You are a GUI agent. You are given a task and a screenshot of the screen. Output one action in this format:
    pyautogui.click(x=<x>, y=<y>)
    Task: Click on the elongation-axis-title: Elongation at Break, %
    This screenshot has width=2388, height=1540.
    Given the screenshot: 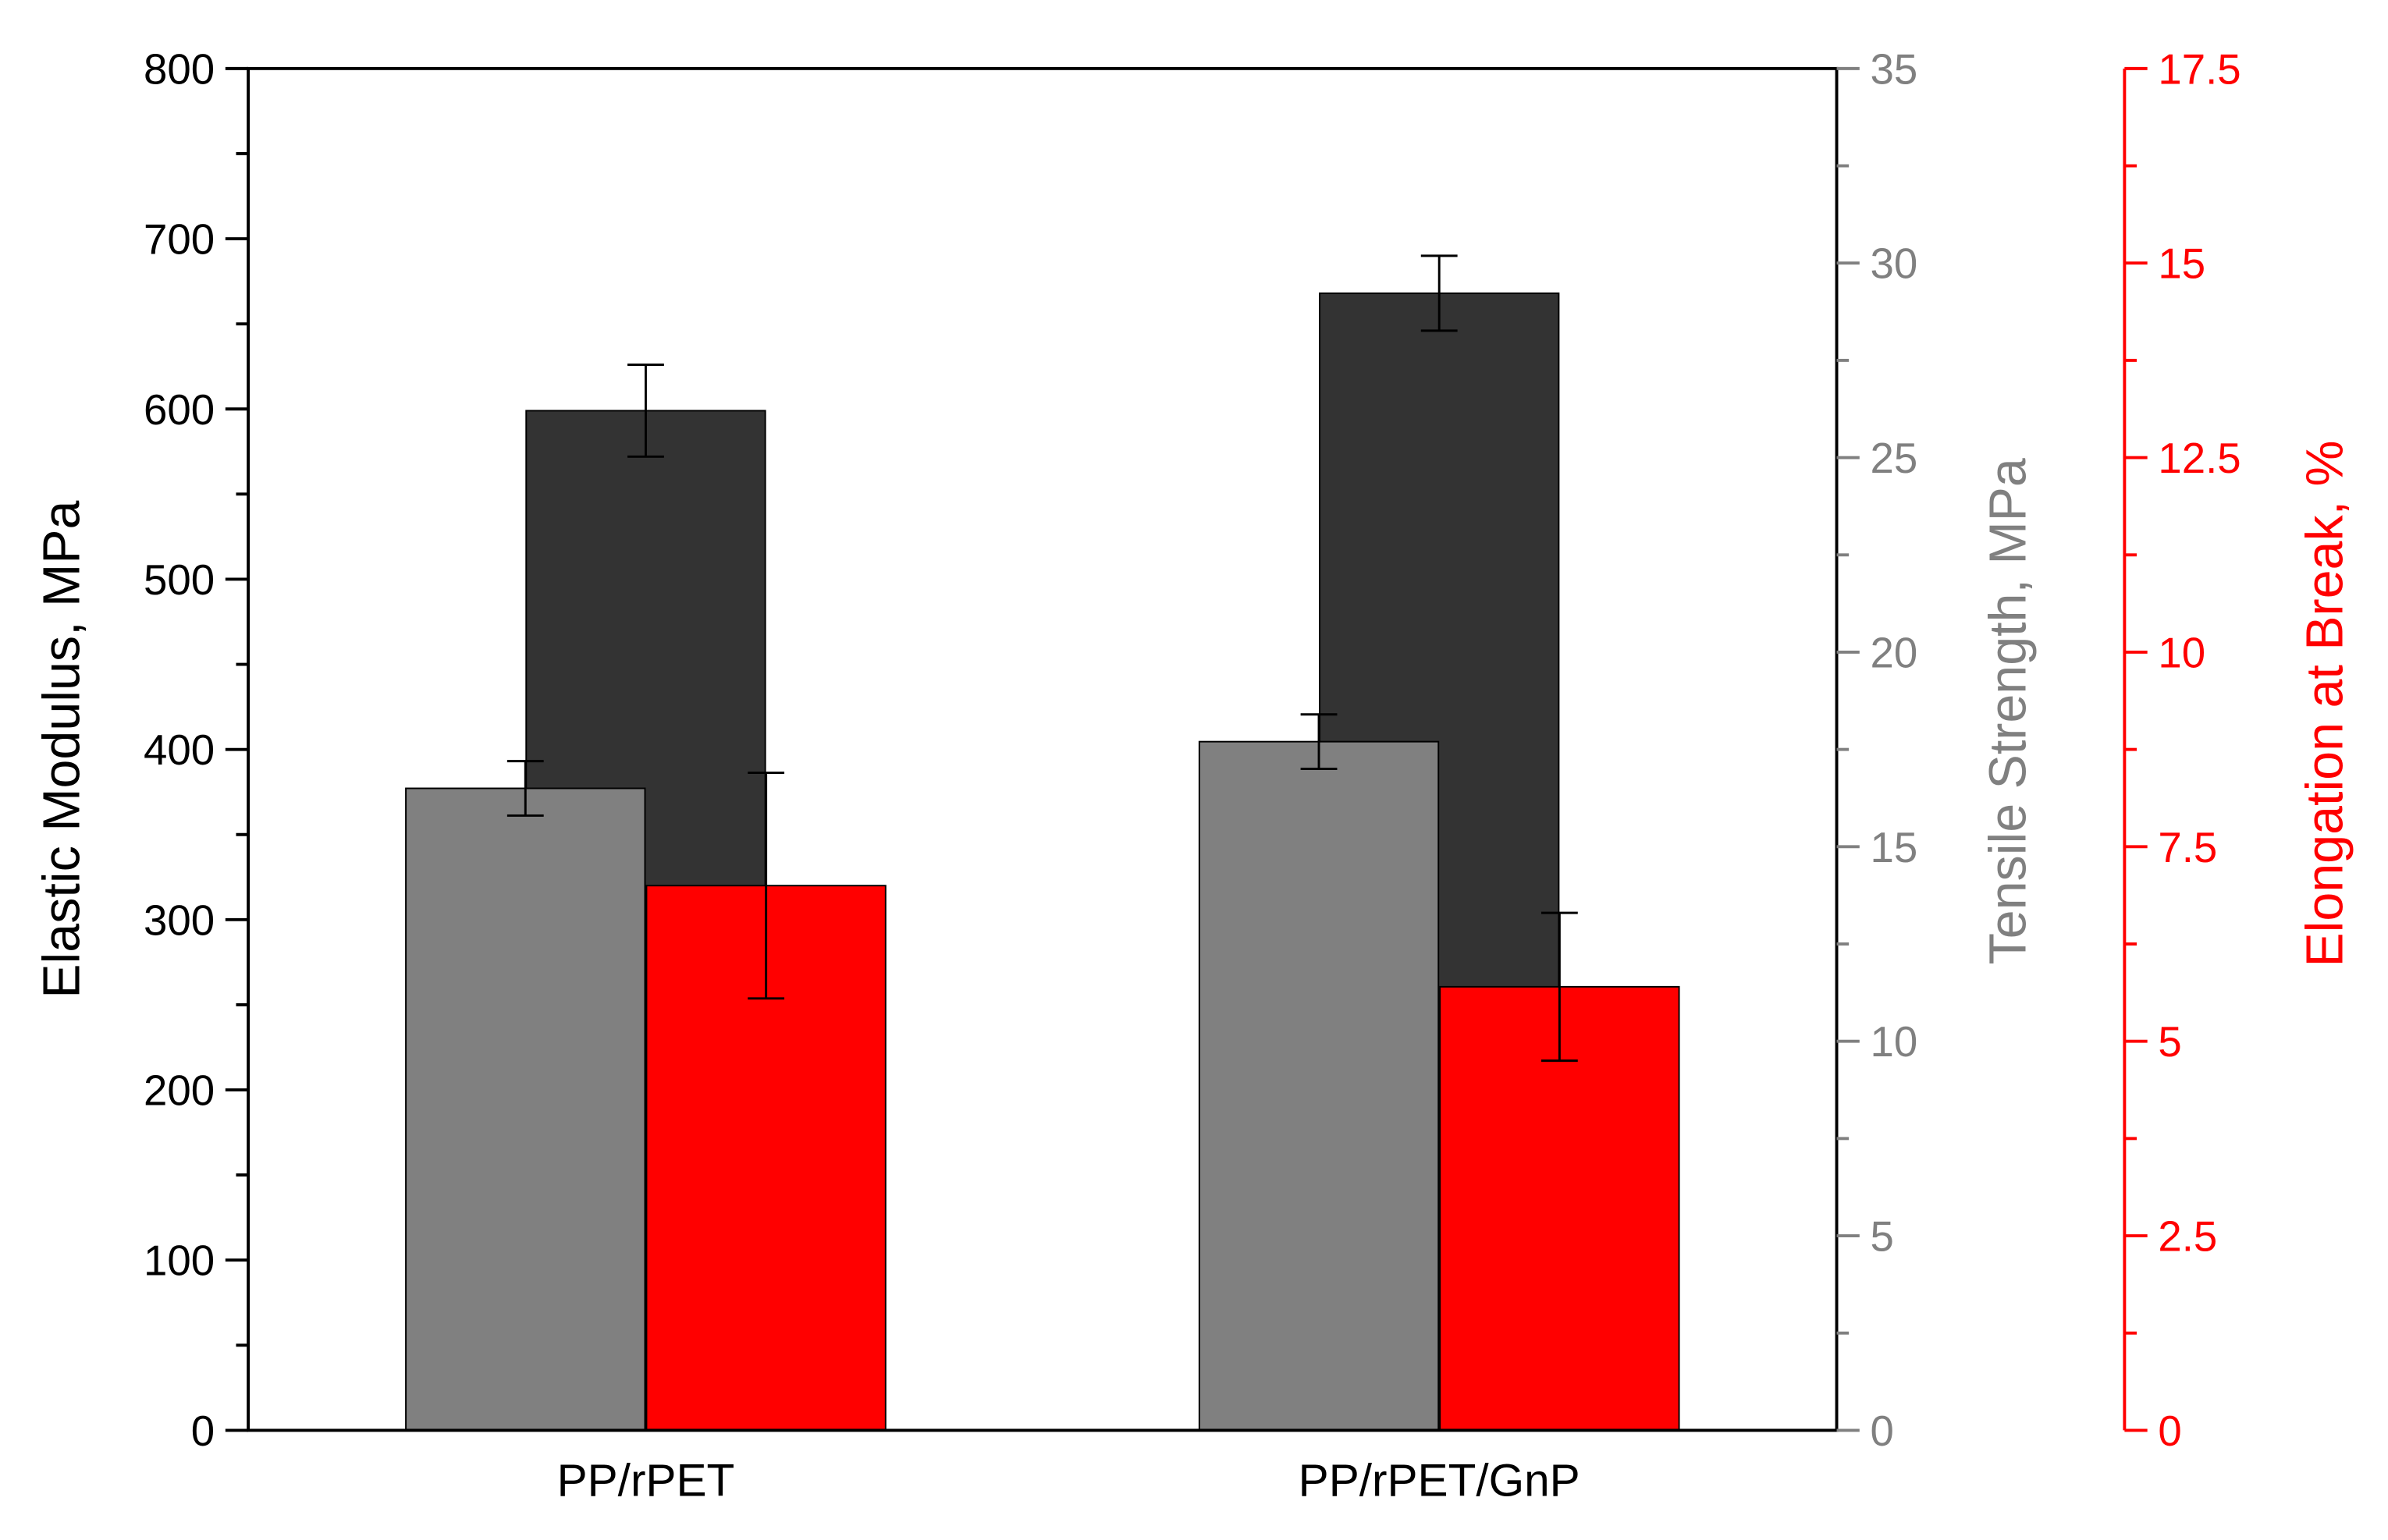 What is the action you would take?
    pyautogui.click(x=2325, y=703)
    